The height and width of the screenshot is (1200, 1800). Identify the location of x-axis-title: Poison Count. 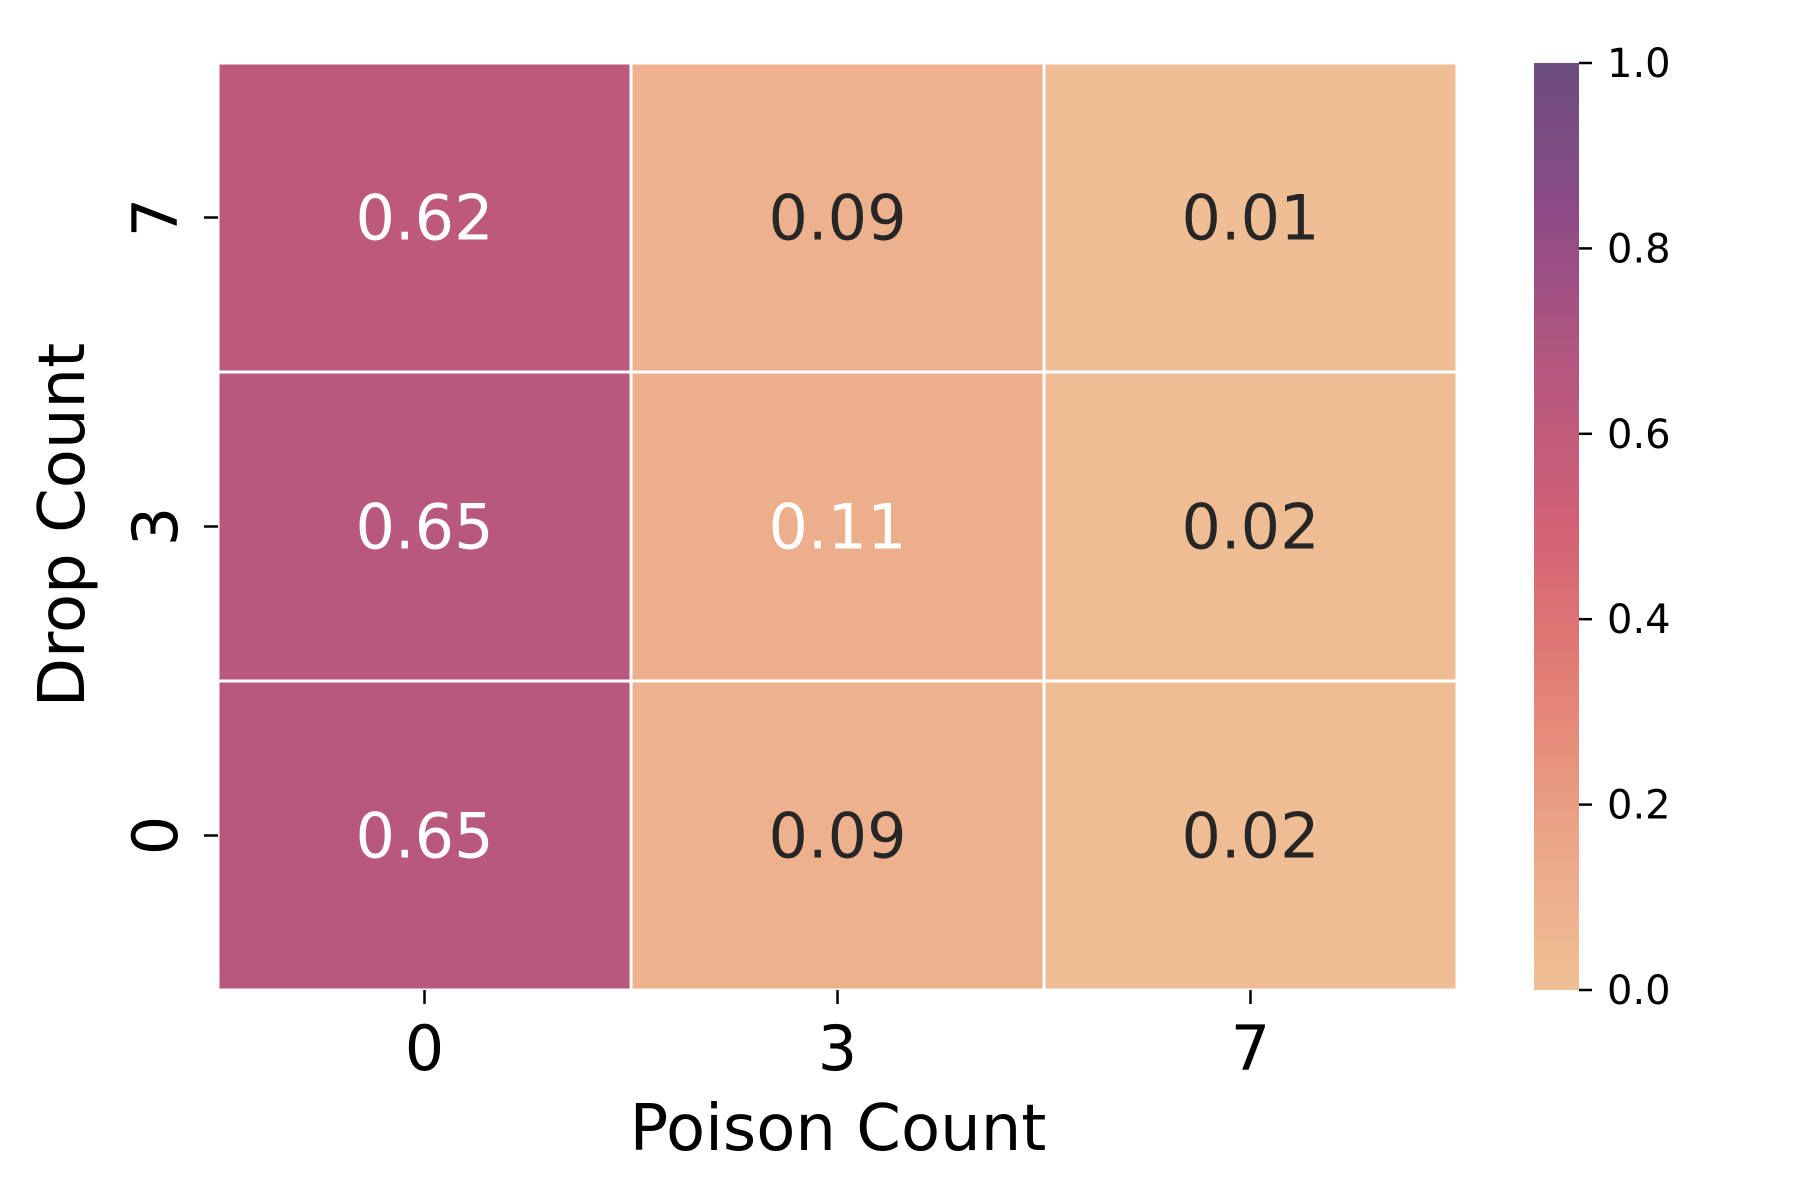
(838, 1129).